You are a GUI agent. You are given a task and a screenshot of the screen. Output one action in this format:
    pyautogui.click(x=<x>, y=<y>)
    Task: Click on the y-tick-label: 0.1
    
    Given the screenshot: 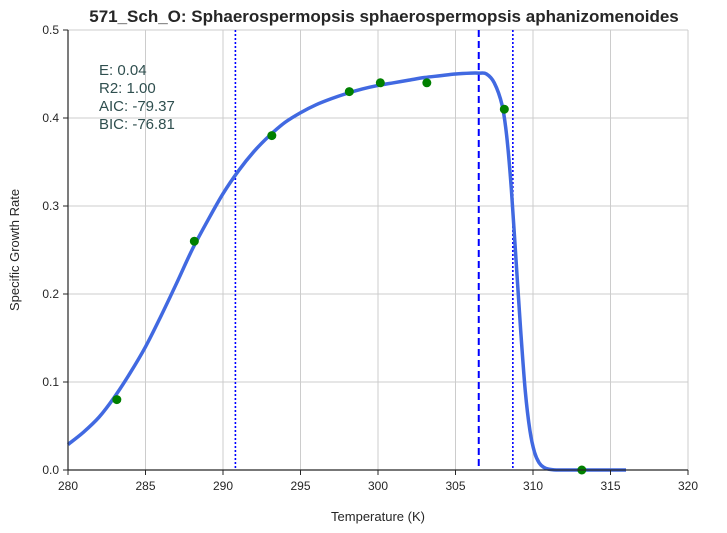 What is the action you would take?
    pyautogui.click(x=50, y=382)
    